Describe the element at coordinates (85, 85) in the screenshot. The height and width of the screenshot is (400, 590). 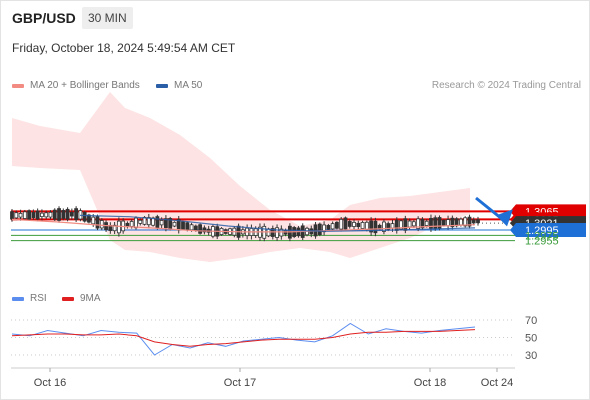
I see `legend-ma20-label: MA 20 + Bollinger Bands` at that location.